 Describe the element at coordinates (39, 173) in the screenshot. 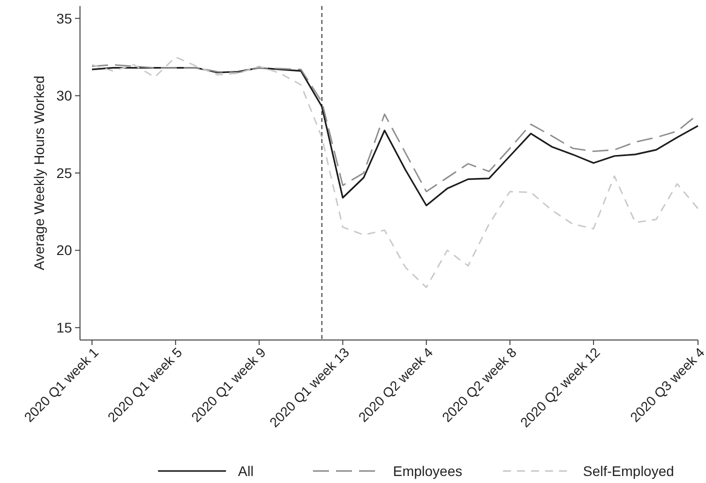

I see `y-axis-title: Average Weekly Hours Worked` at that location.